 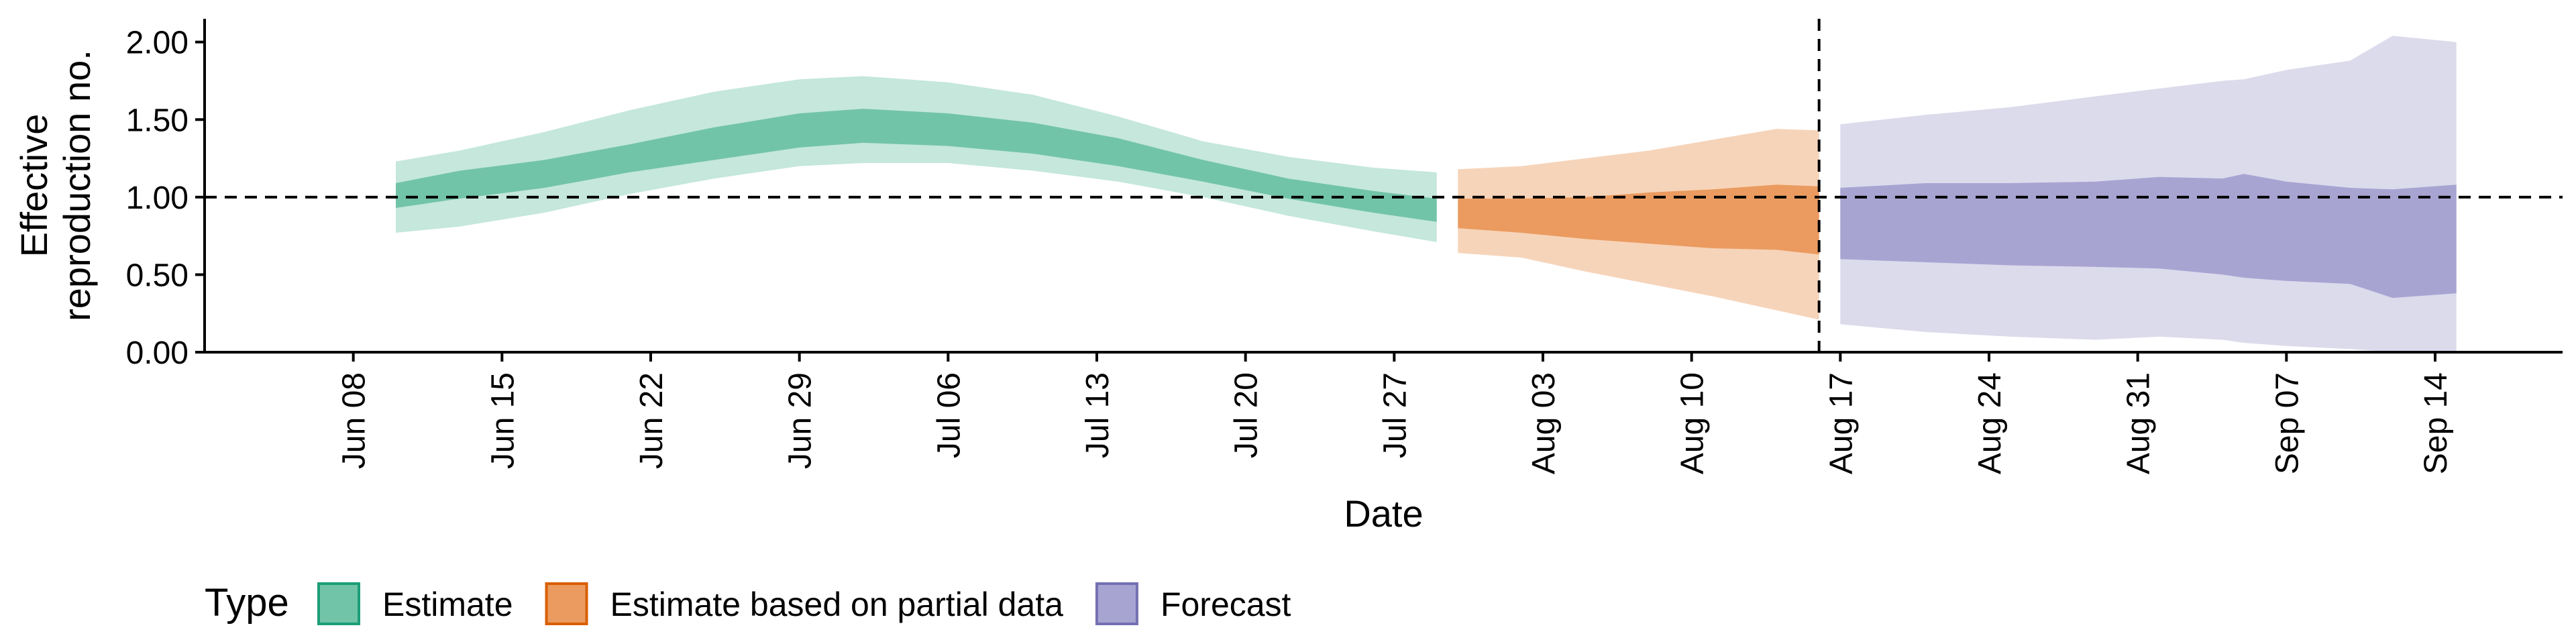 I want to click on x-tick-label: Jul 06, so click(x=949, y=415).